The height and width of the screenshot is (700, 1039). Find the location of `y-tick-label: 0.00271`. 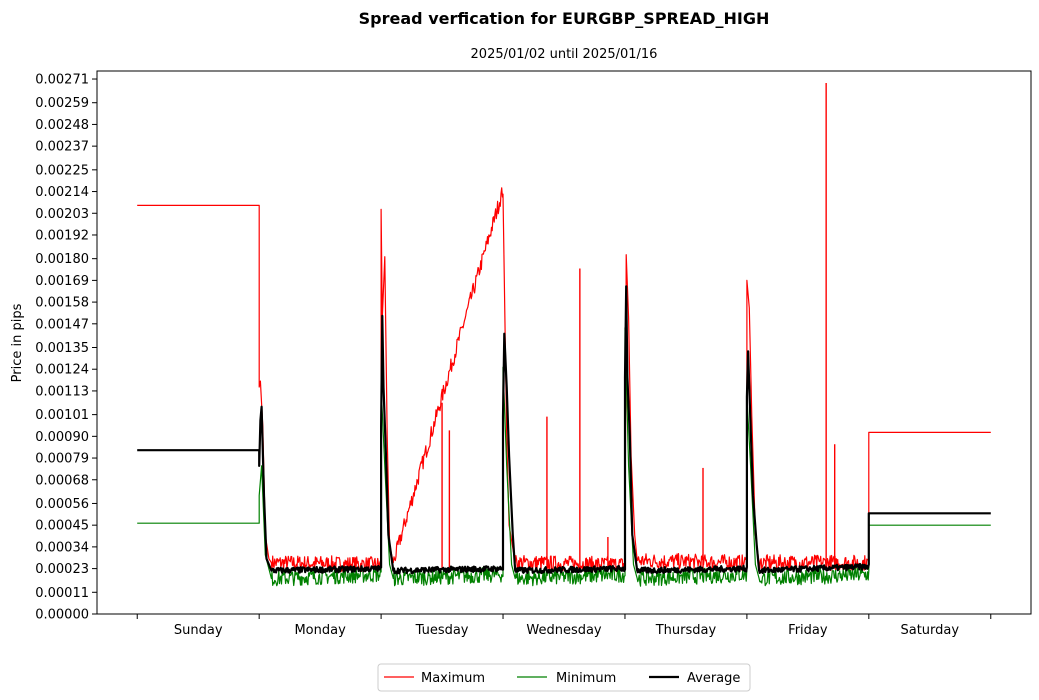

y-tick-label: 0.00271 is located at coordinates (62, 80).